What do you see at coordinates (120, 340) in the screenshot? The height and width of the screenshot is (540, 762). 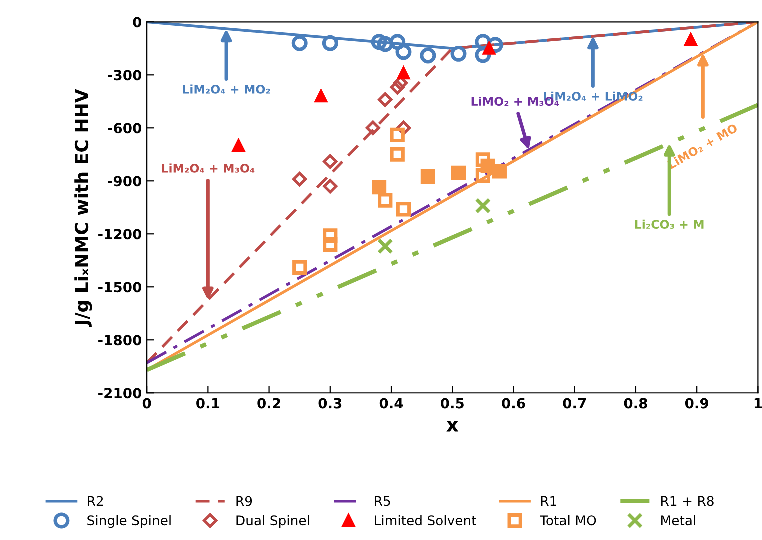 I see `y-tick-label: -1800` at bounding box center [120, 340].